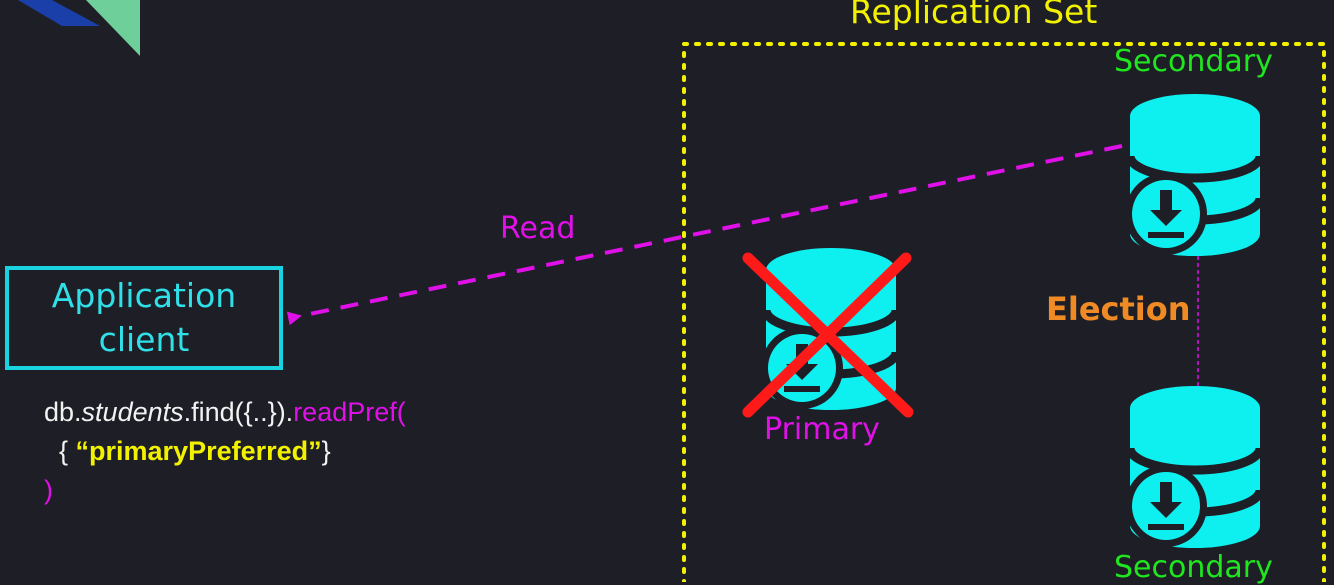 This screenshot has width=1334, height=585. I want to click on election-label: Election, so click(1118, 309).